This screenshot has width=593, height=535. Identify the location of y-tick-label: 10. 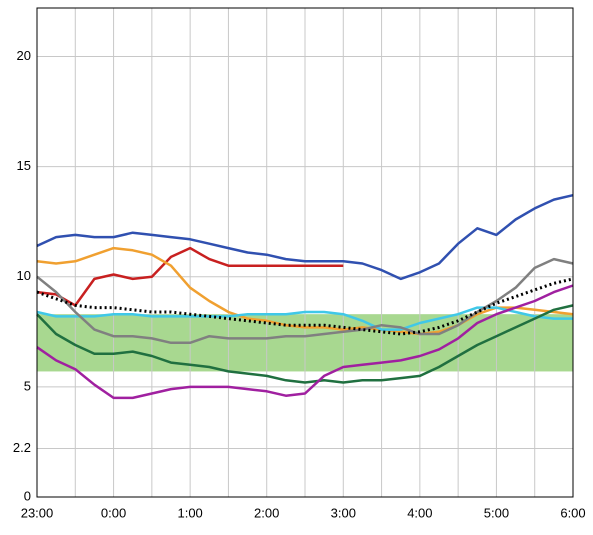
(24, 275).